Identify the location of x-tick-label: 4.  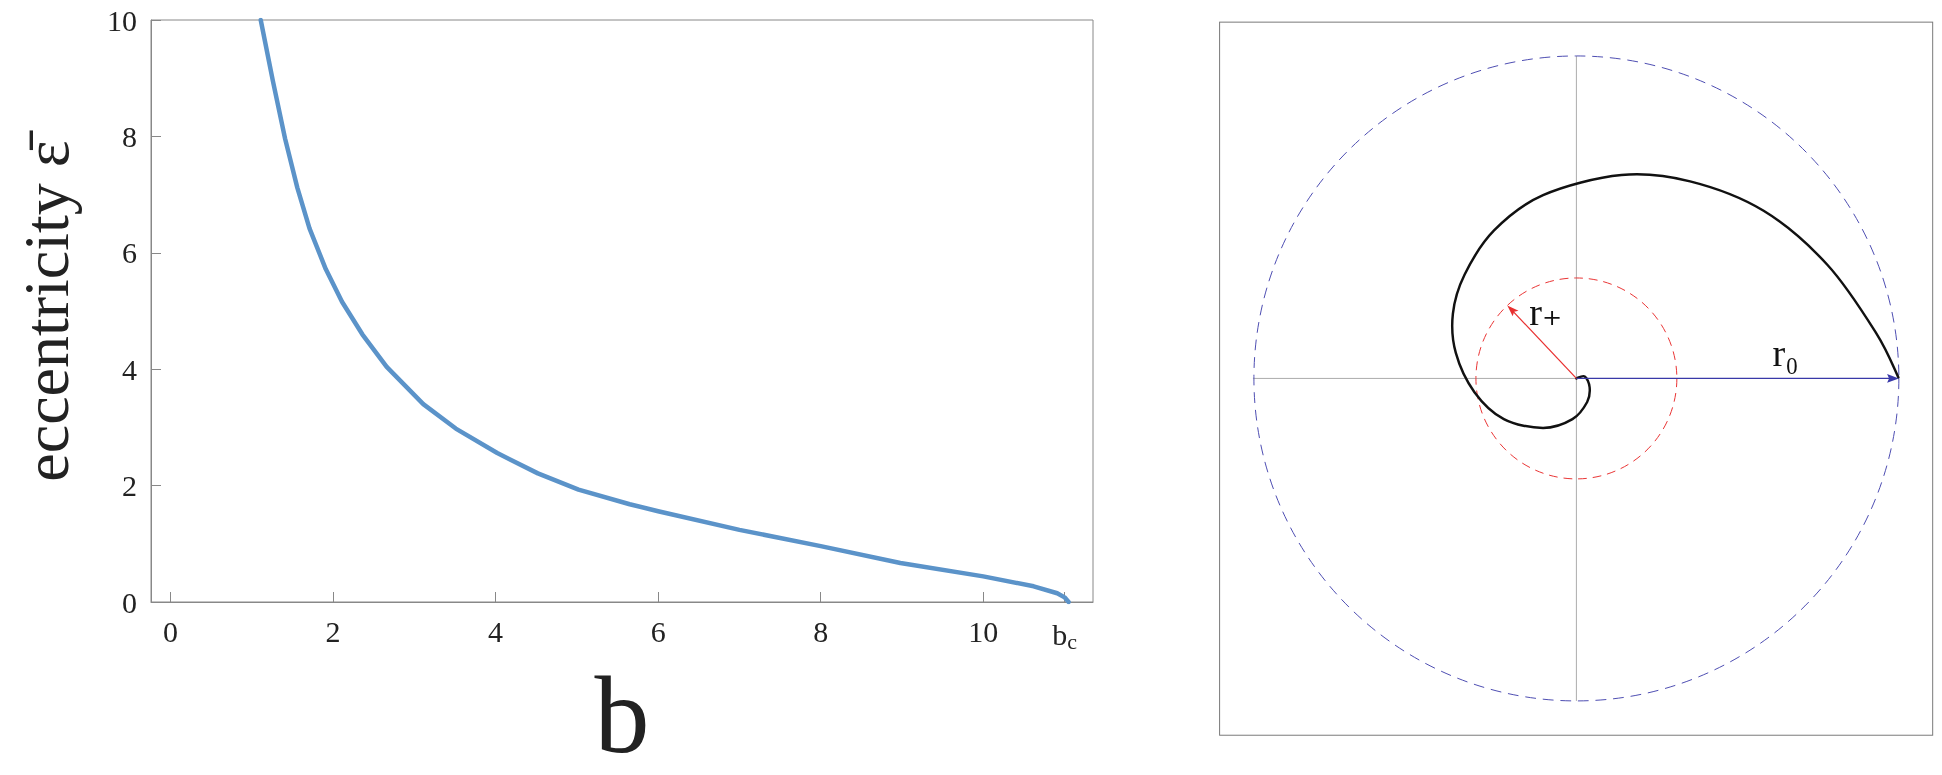
(496, 631).